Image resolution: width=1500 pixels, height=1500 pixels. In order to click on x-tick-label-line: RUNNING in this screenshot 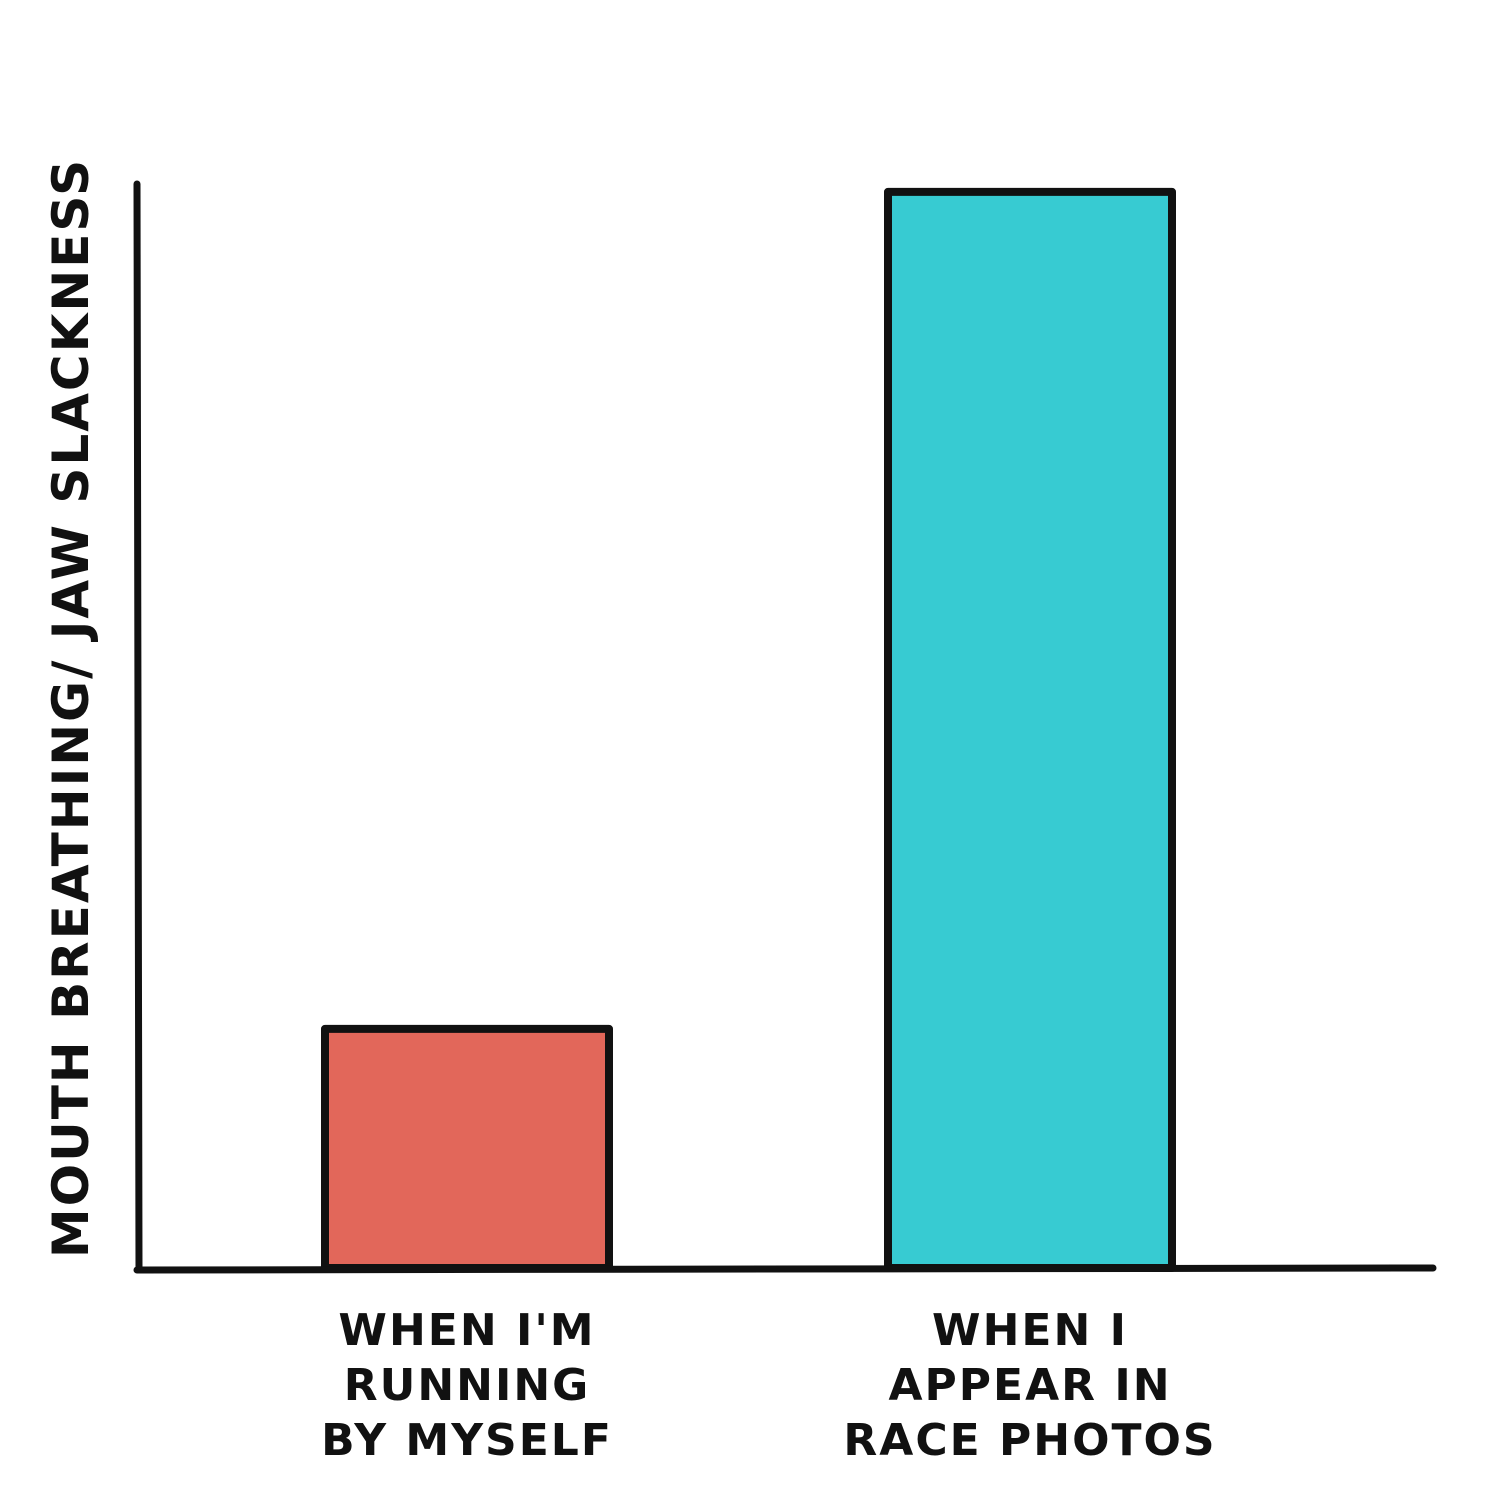, I will do `click(467, 1385)`.